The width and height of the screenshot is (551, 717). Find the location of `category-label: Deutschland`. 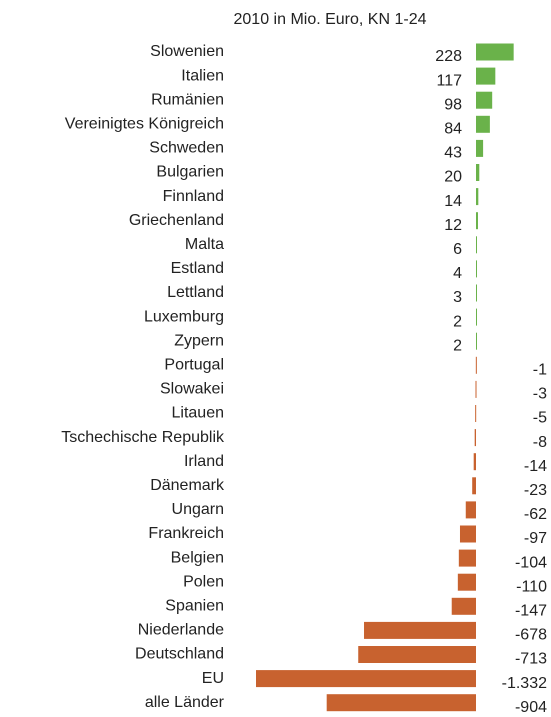

category-label: Deutschland is located at coordinates (179, 654).